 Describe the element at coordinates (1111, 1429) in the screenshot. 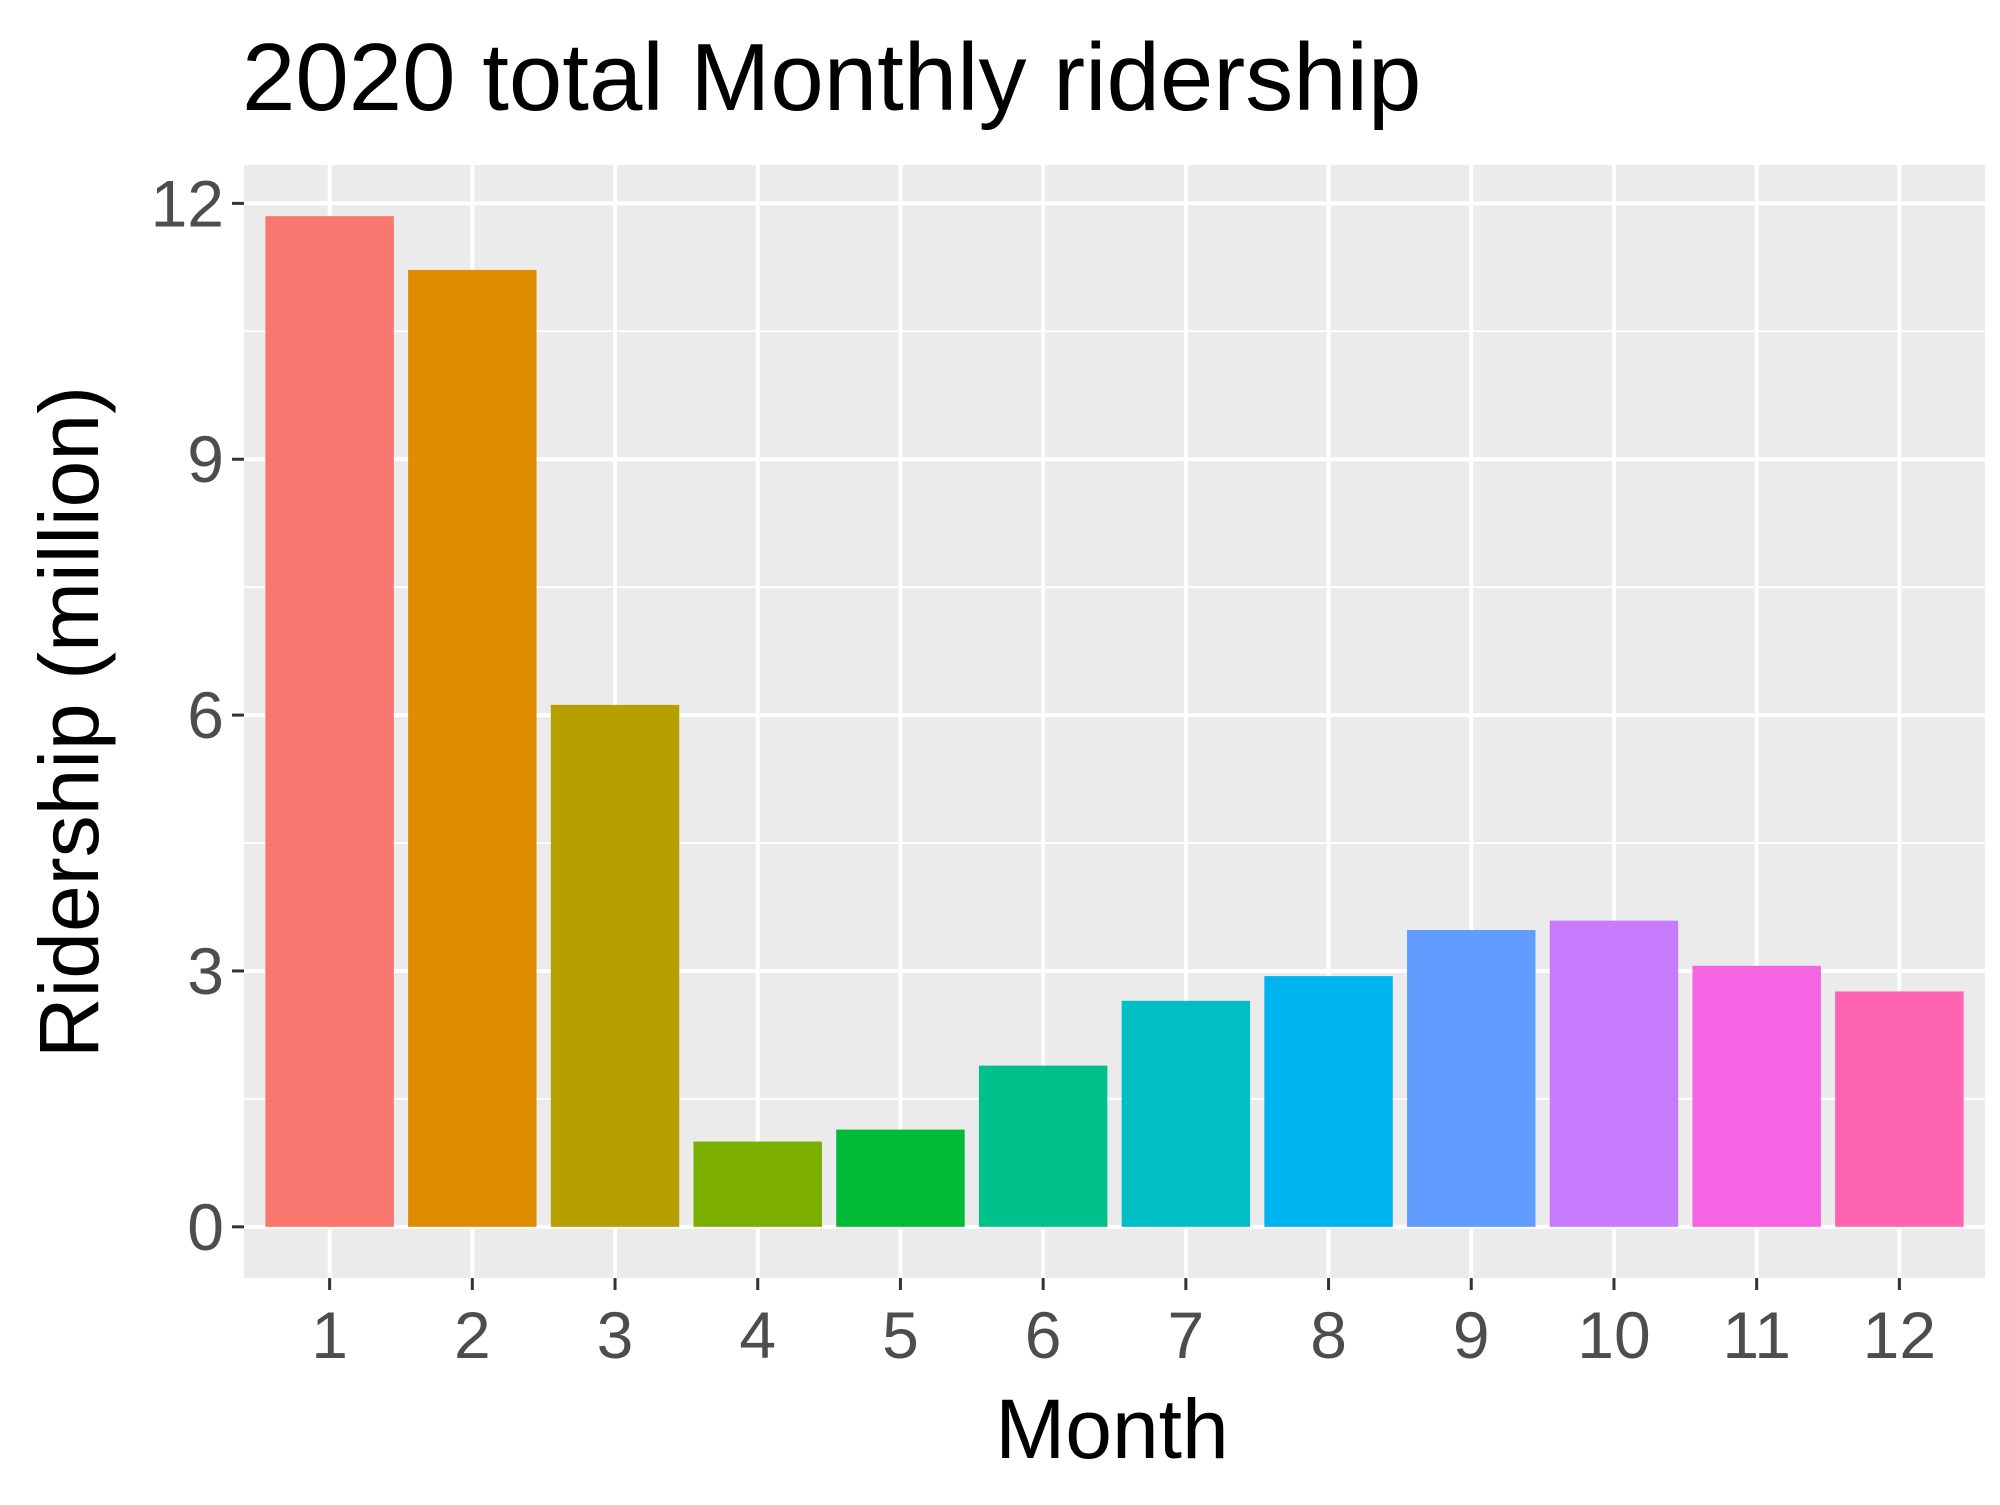

I see `x-axis-title: Month` at that location.